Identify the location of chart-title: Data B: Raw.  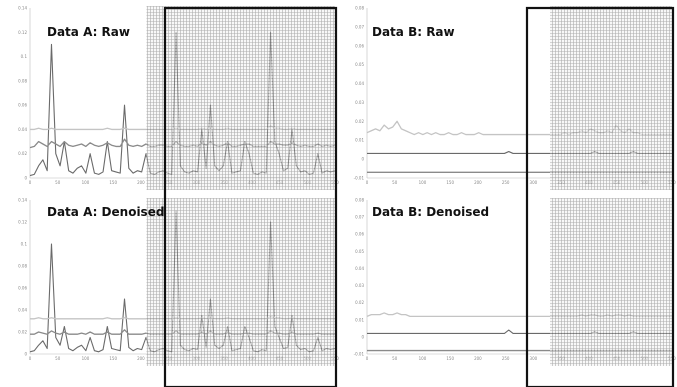
(413, 32).